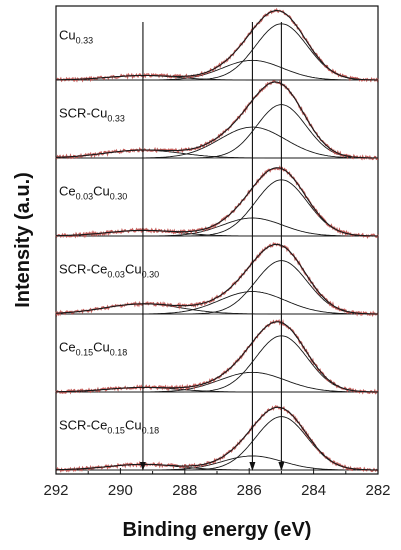 This screenshot has height=550, width=401. Describe the element at coordinates (249, 490) in the screenshot. I see `x-tick-label: 286` at that location.